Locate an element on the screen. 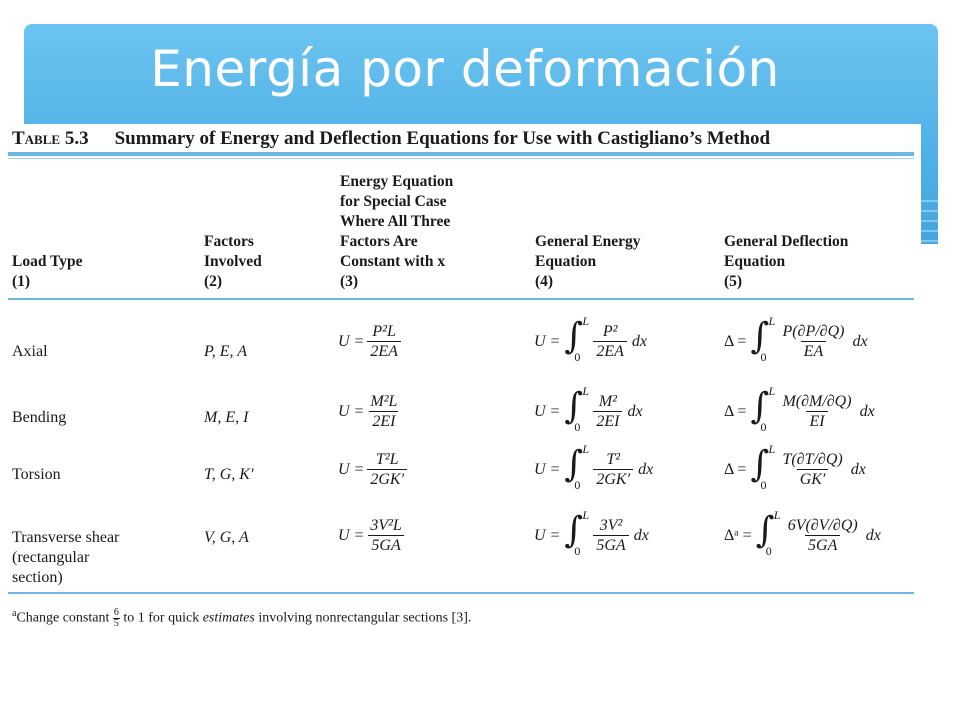 The height and width of the screenshot is (720, 960). fraction: M² 2EI is located at coordinates (608, 412).